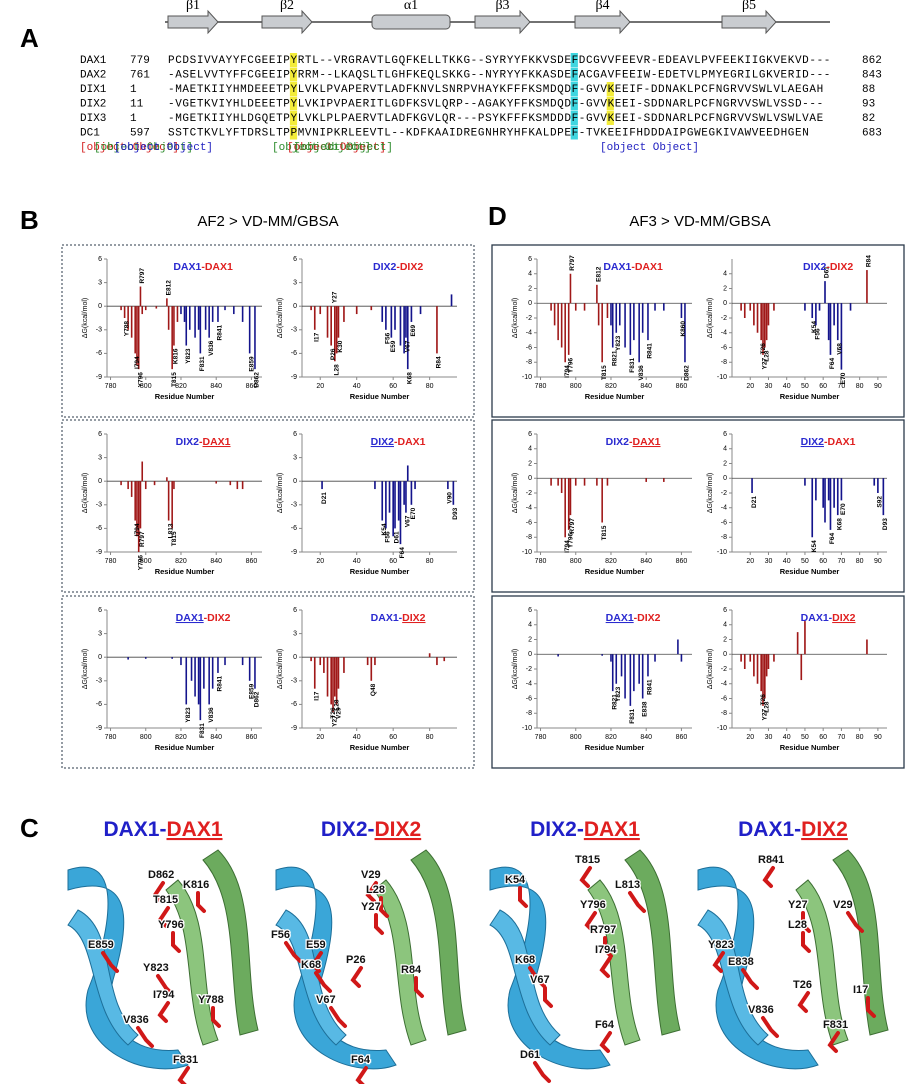 This screenshot has width=916, height=1084. Describe the element at coordinates (294, 681) in the screenshot. I see `y-tick-label: -3` at that location.